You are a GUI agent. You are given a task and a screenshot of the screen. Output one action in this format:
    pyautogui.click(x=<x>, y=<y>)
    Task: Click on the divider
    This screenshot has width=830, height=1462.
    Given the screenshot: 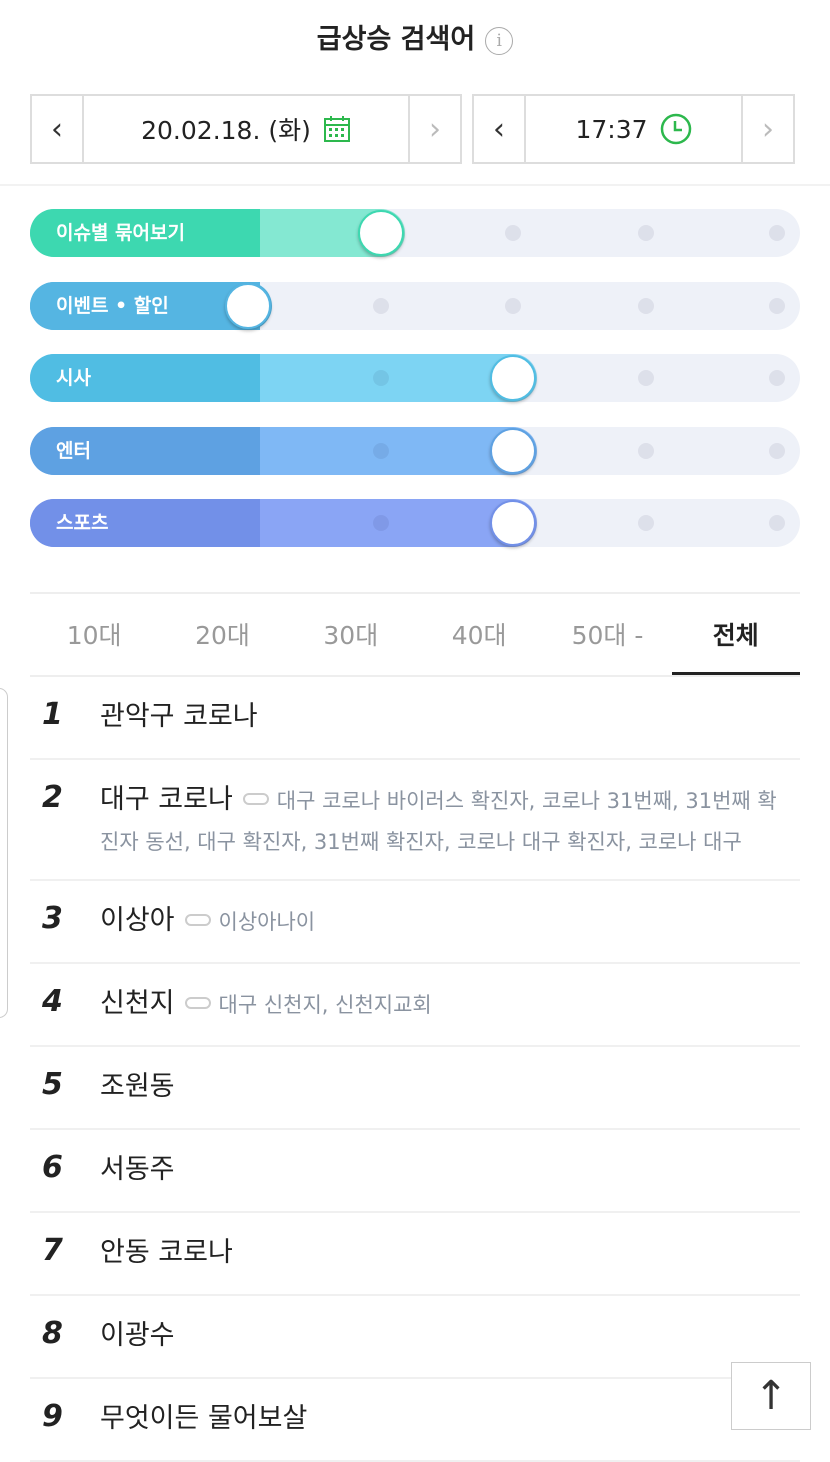 What is the action you would take?
    pyautogui.click(x=415, y=185)
    